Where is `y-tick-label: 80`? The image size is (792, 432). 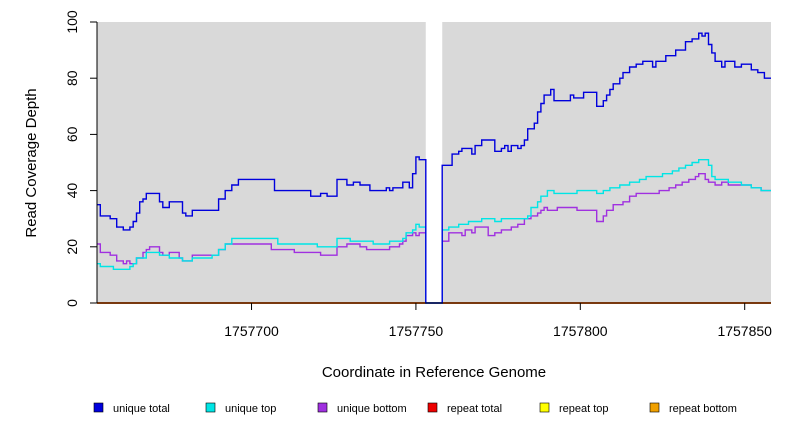
y-tick-label: 80 is located at coordinates (72, 78).